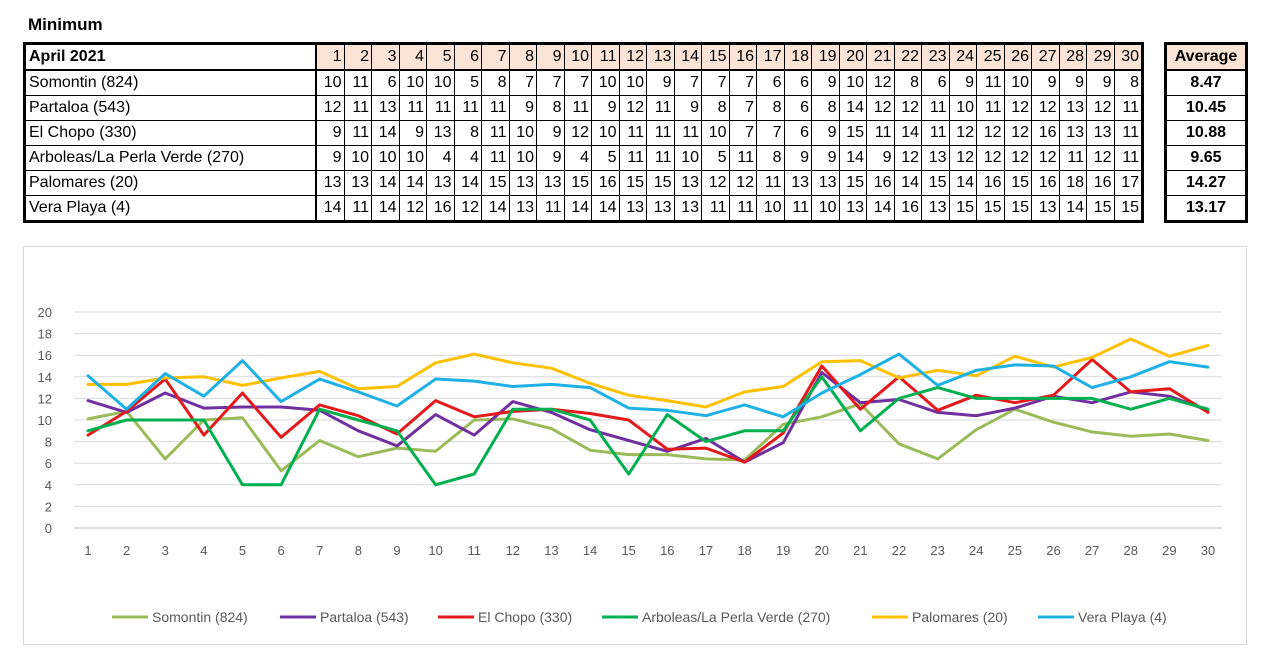  Describe the element at coordinates (1128, 57) in the screenshot. I see `day-header: 30` at that location.